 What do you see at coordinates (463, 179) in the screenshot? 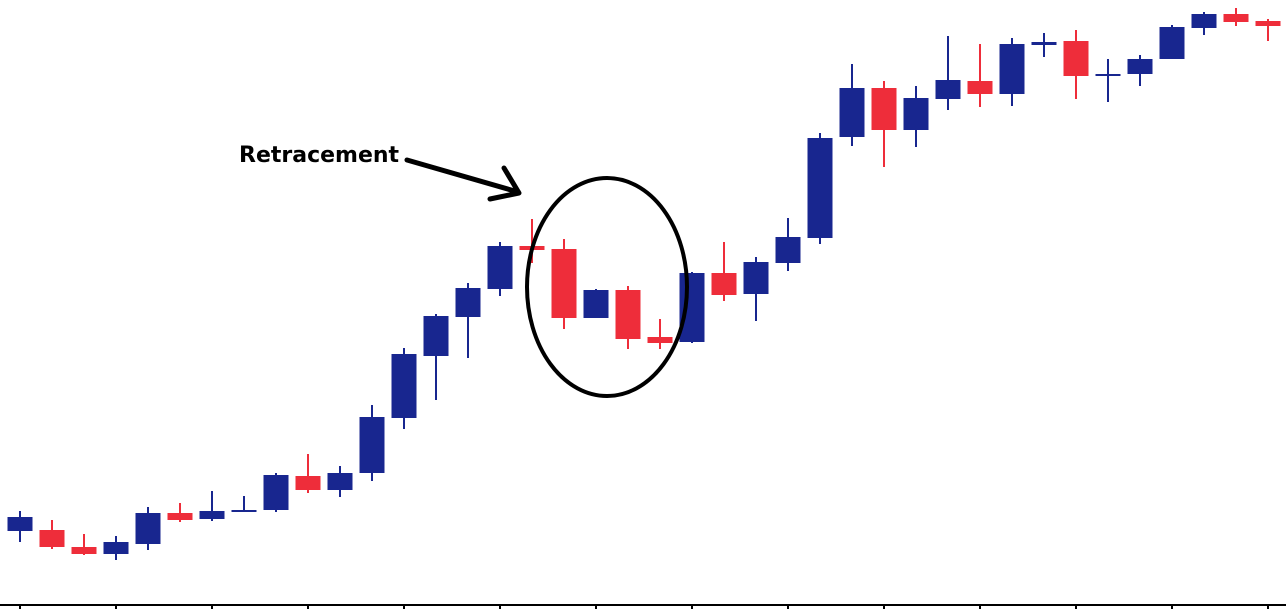
I see `annotation-arrow` at bounding box center [463, 179].